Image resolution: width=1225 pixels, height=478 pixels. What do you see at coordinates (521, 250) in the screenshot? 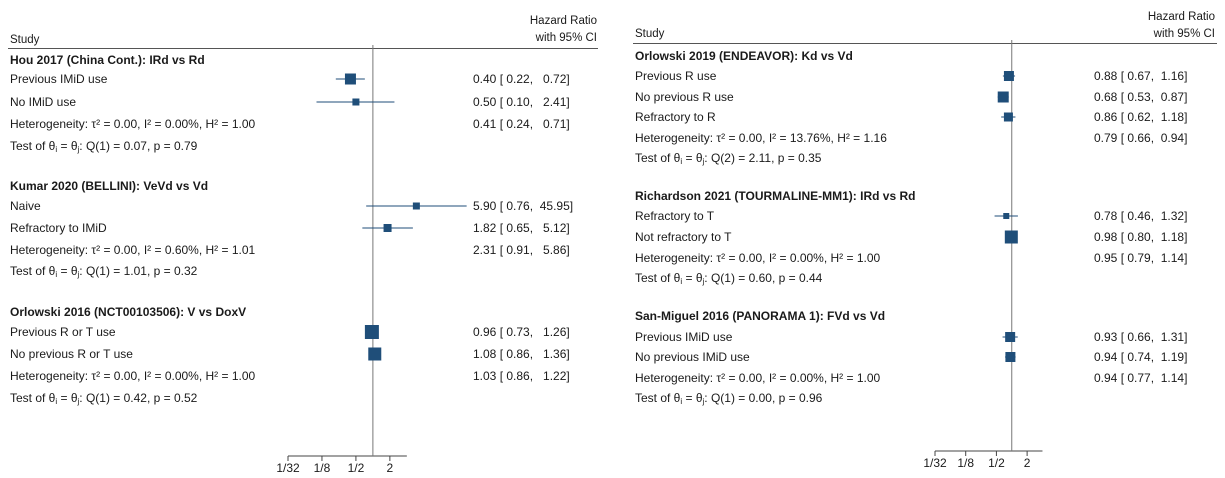
I see `overall-ci-text: 2.31 [ 0.91, 5.86]` at bounding box center [521, 250].